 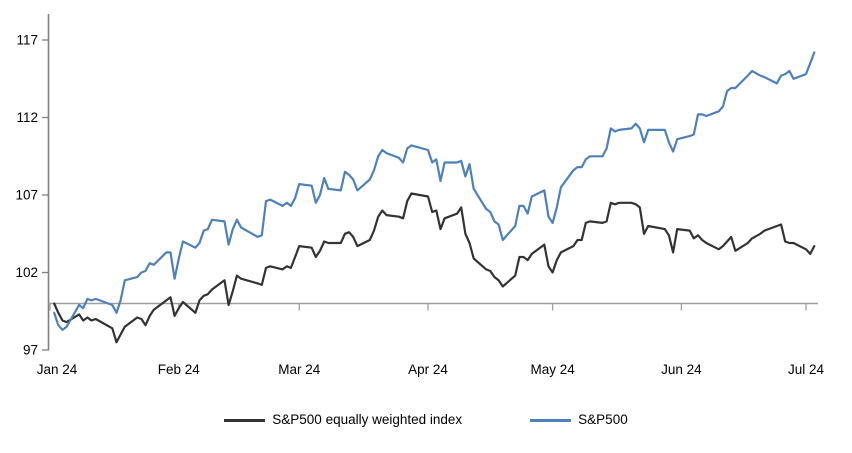 What do you see at coordinates (299, 369) in the screenshot?
I see `x-tick-label: Mar 24` at bounding box center [299, 369].